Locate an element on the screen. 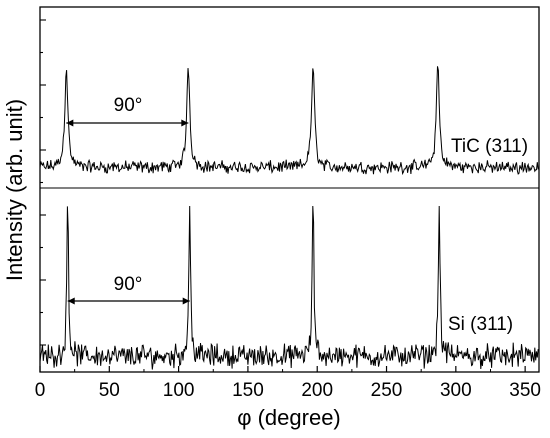  x-axis-tick-labels: 0 50 100 150 200 250 300 350 is located at coordinates (288, 390).